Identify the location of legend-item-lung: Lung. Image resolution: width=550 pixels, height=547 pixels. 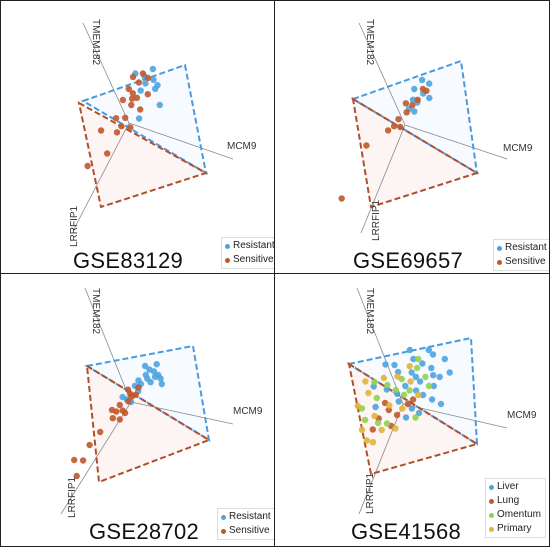
(515, 501).